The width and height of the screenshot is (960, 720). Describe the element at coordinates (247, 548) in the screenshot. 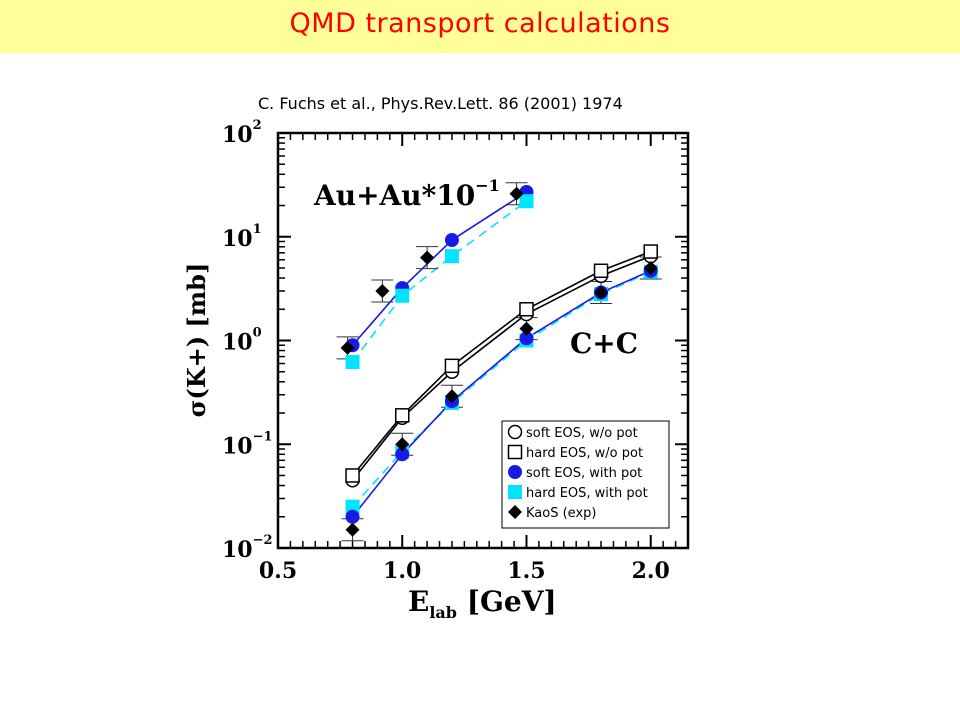

I see `y-tick-label: 10⁻²` at that location.